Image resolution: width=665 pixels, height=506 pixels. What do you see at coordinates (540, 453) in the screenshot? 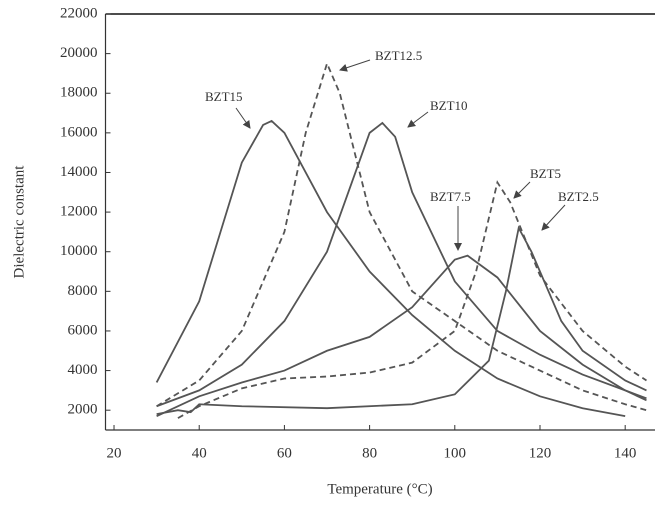
I see `x-tick-label: 120` at bounding box center [540, 453].